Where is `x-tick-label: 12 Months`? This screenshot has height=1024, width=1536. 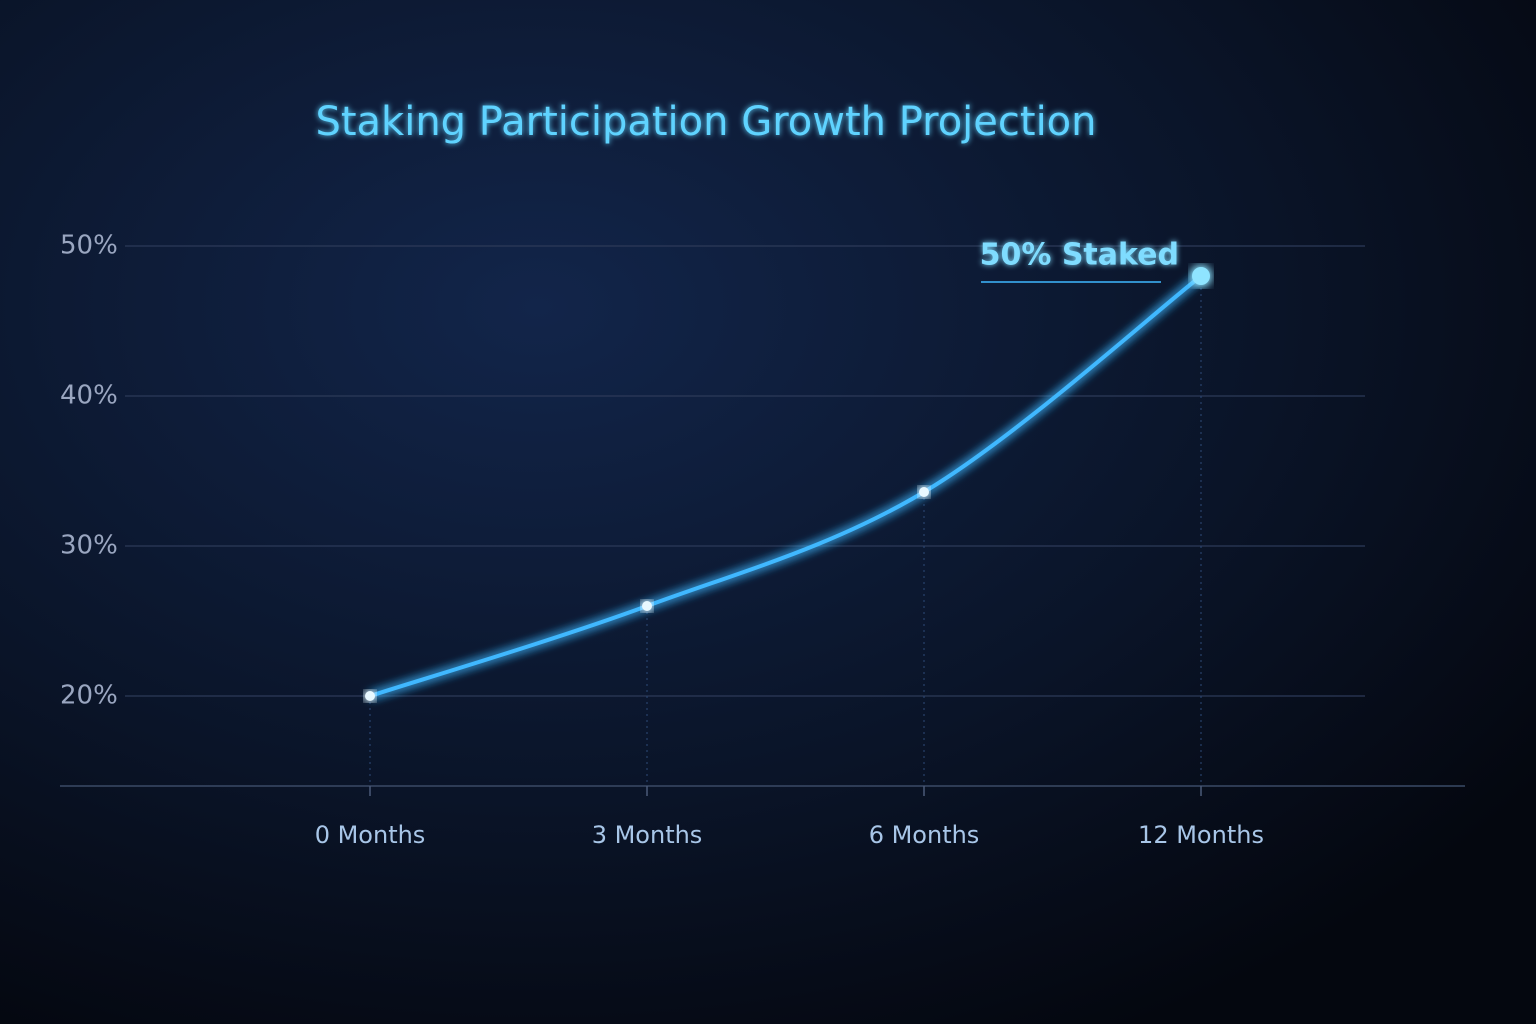 x-tick-label: 12 Months is located at coordinates (1201, 835).